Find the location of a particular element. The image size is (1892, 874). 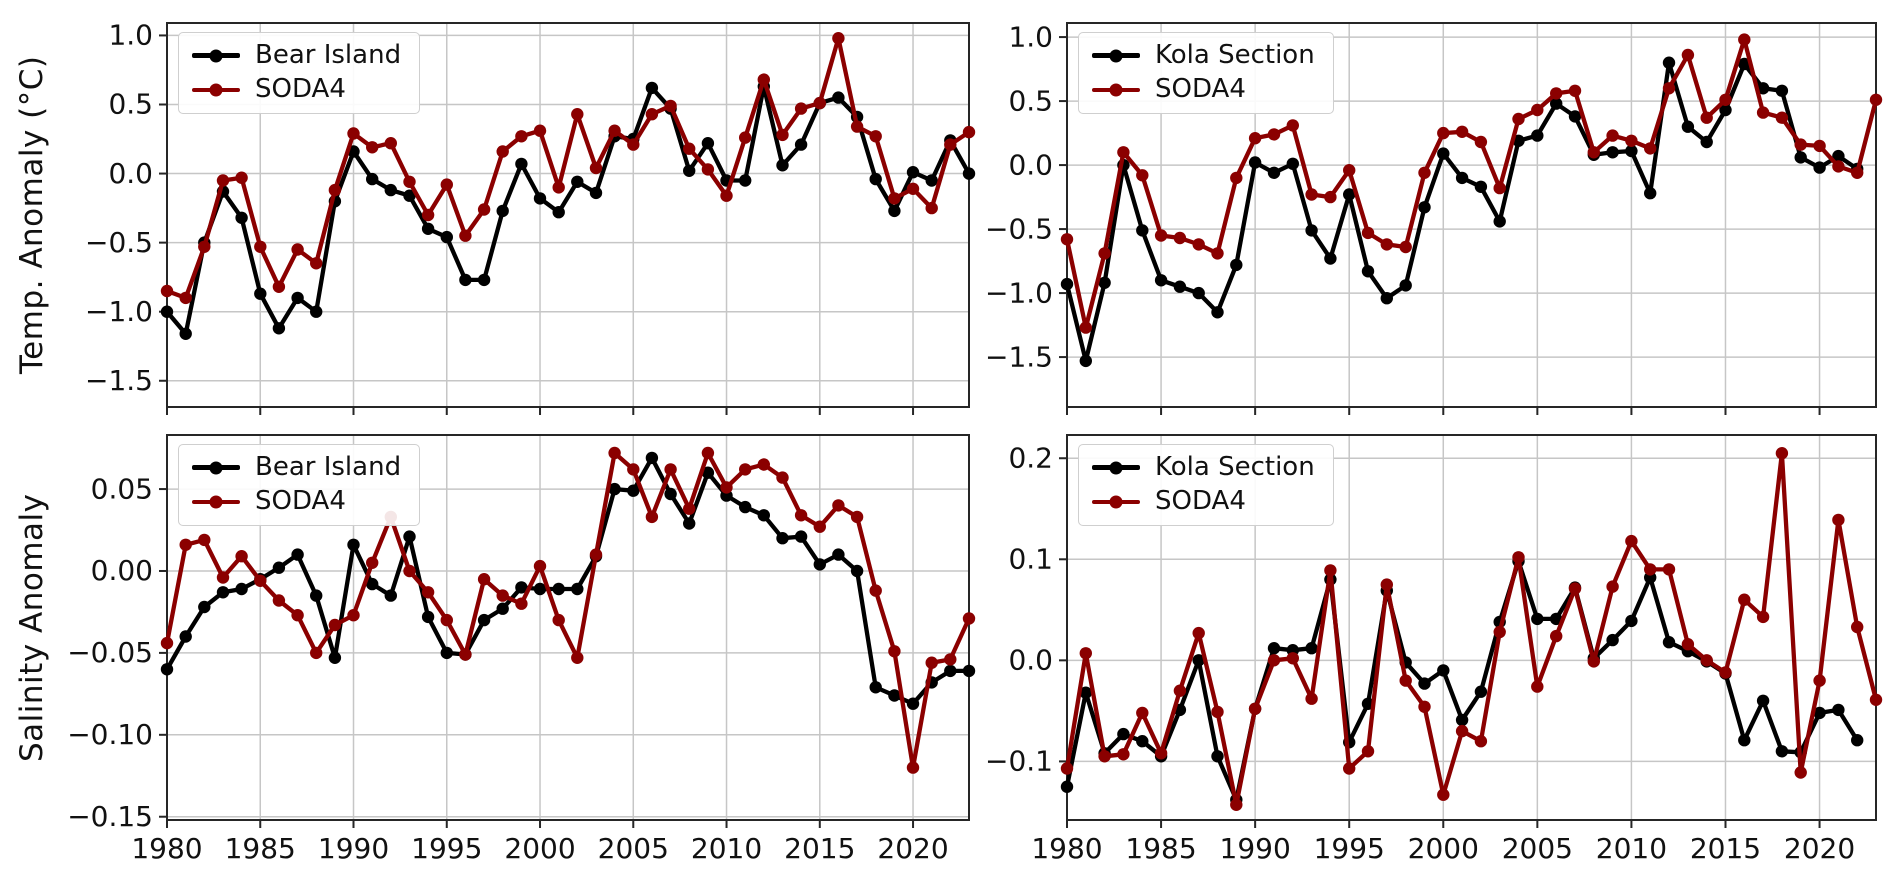

legend-temp-bear-island: Bear Island SODA4 is located at coordinates (299, 73).